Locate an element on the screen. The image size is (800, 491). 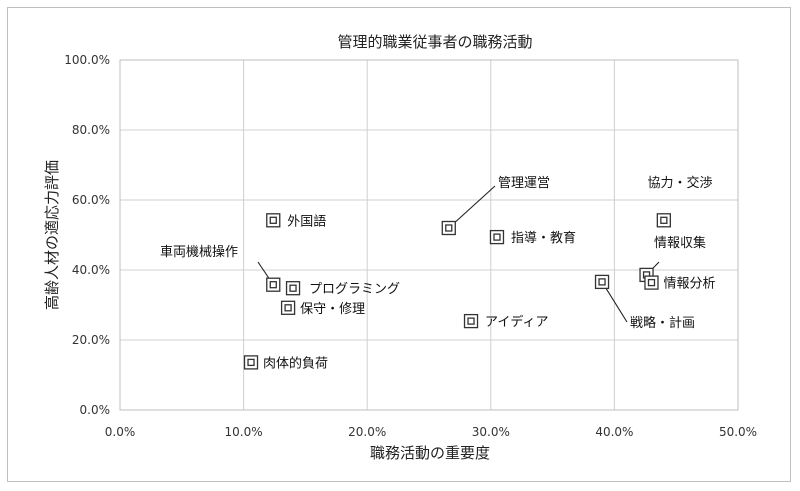
y-tick-label: 80.0% is located at coordinates (91, 130).